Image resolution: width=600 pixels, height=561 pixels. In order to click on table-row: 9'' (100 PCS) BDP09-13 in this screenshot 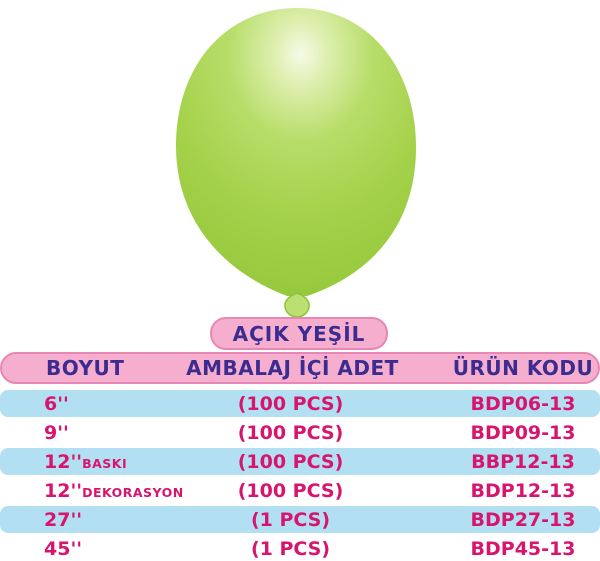, I will do `click(300, 432)`.